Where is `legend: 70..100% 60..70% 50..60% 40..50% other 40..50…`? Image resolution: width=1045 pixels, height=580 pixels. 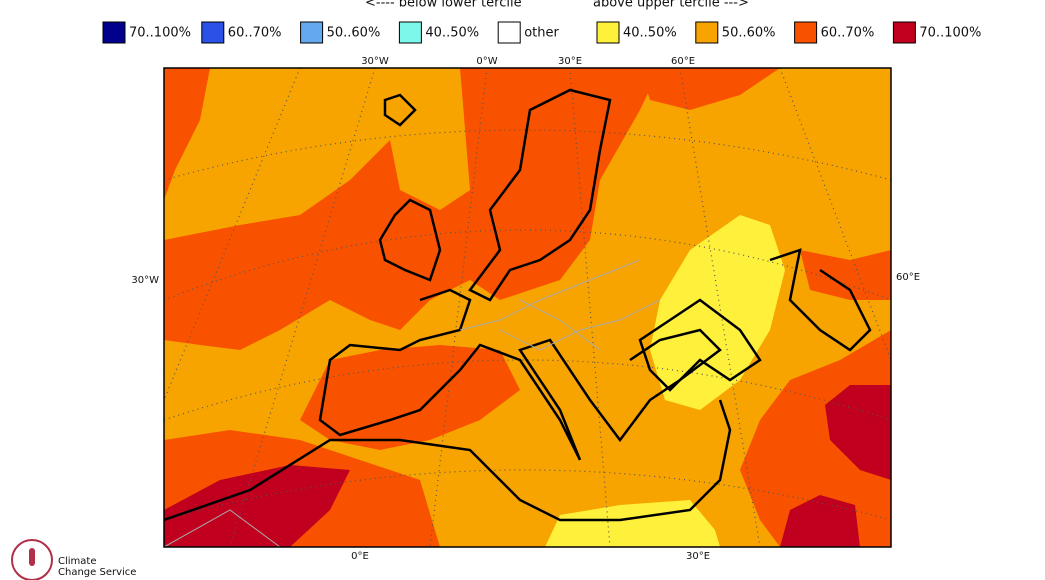 legend: 70..100% 60..70% 50..60% 40..50% other 40..50… is located at coordinates (541, 32).